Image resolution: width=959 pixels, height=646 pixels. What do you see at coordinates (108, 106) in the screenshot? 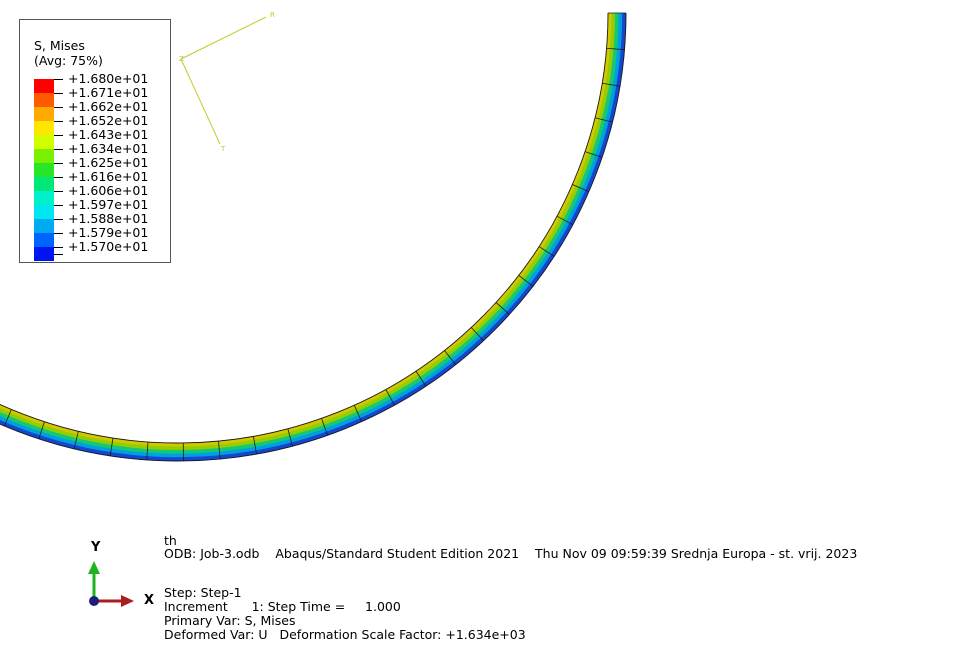
I see `legend-level-label: +1.662e+01` at bounding box center [108, 106].